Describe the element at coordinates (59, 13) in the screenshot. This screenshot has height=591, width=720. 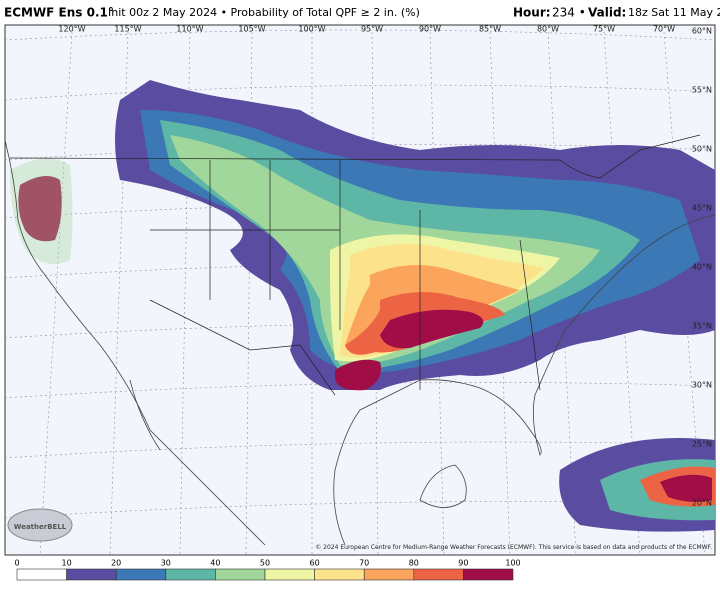
I see `title: ECMWF Ens 0.1°` at that location.